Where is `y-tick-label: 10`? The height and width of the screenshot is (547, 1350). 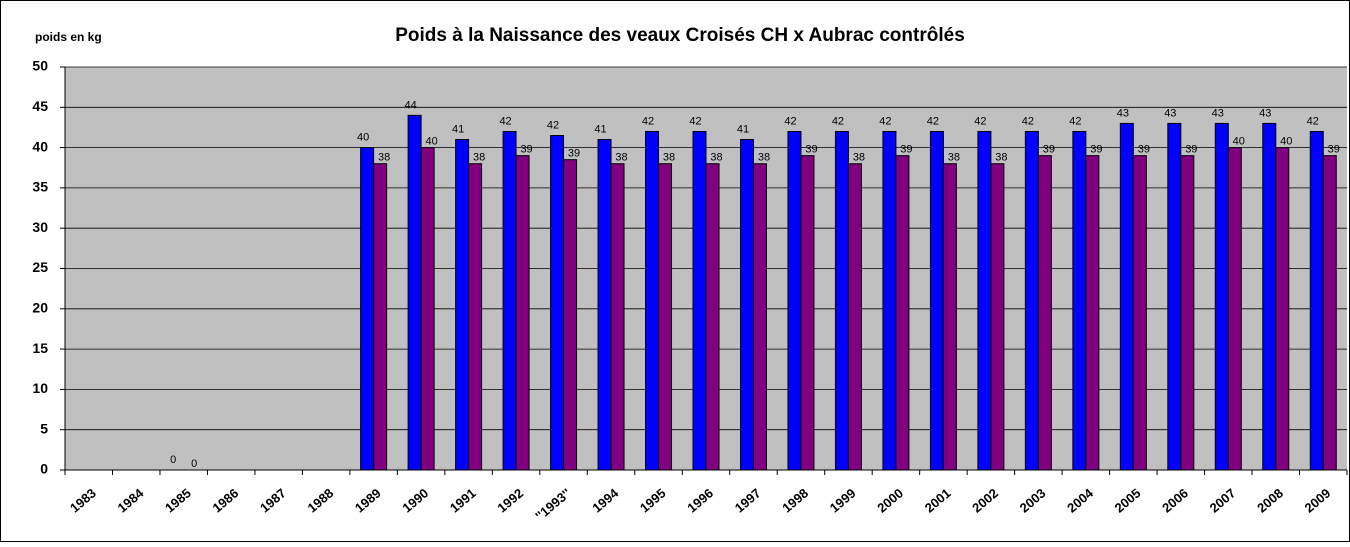 y-tick-label: 10 is located at coordinates (40, 388).